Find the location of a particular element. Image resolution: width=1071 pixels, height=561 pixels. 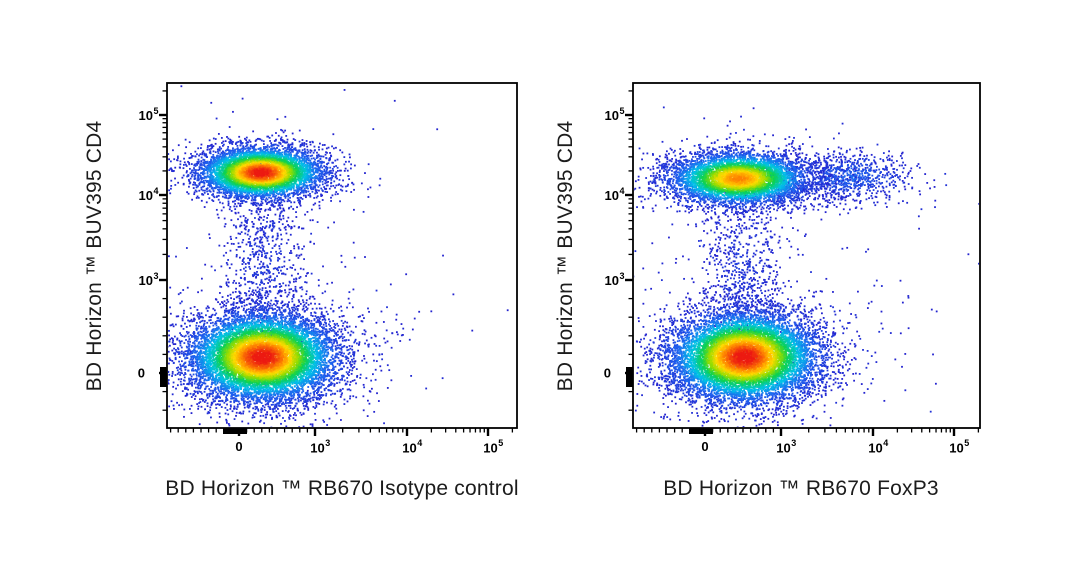

y-axis-title-right: BD Horizon ™ BUV395 CD4 is located at coordinates (565, 256).